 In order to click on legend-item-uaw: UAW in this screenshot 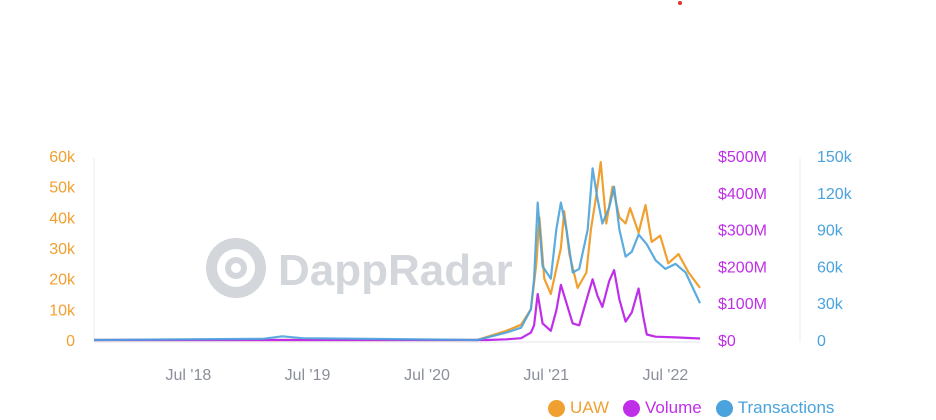, I will do `click(578, 408)`.